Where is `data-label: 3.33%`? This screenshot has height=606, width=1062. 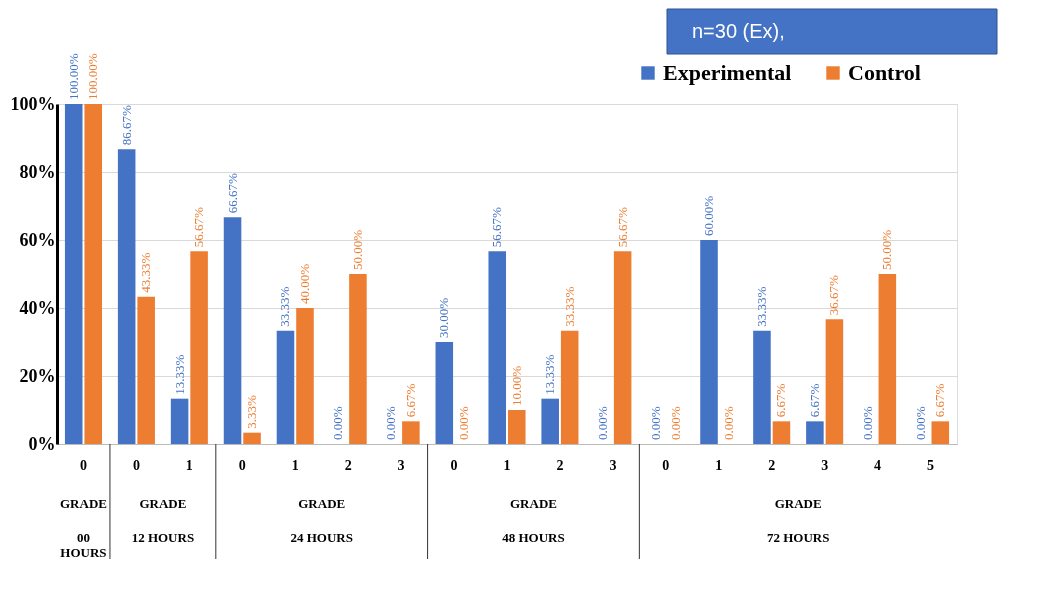
data-label: 3.33% is located at coordinates (252, 411).